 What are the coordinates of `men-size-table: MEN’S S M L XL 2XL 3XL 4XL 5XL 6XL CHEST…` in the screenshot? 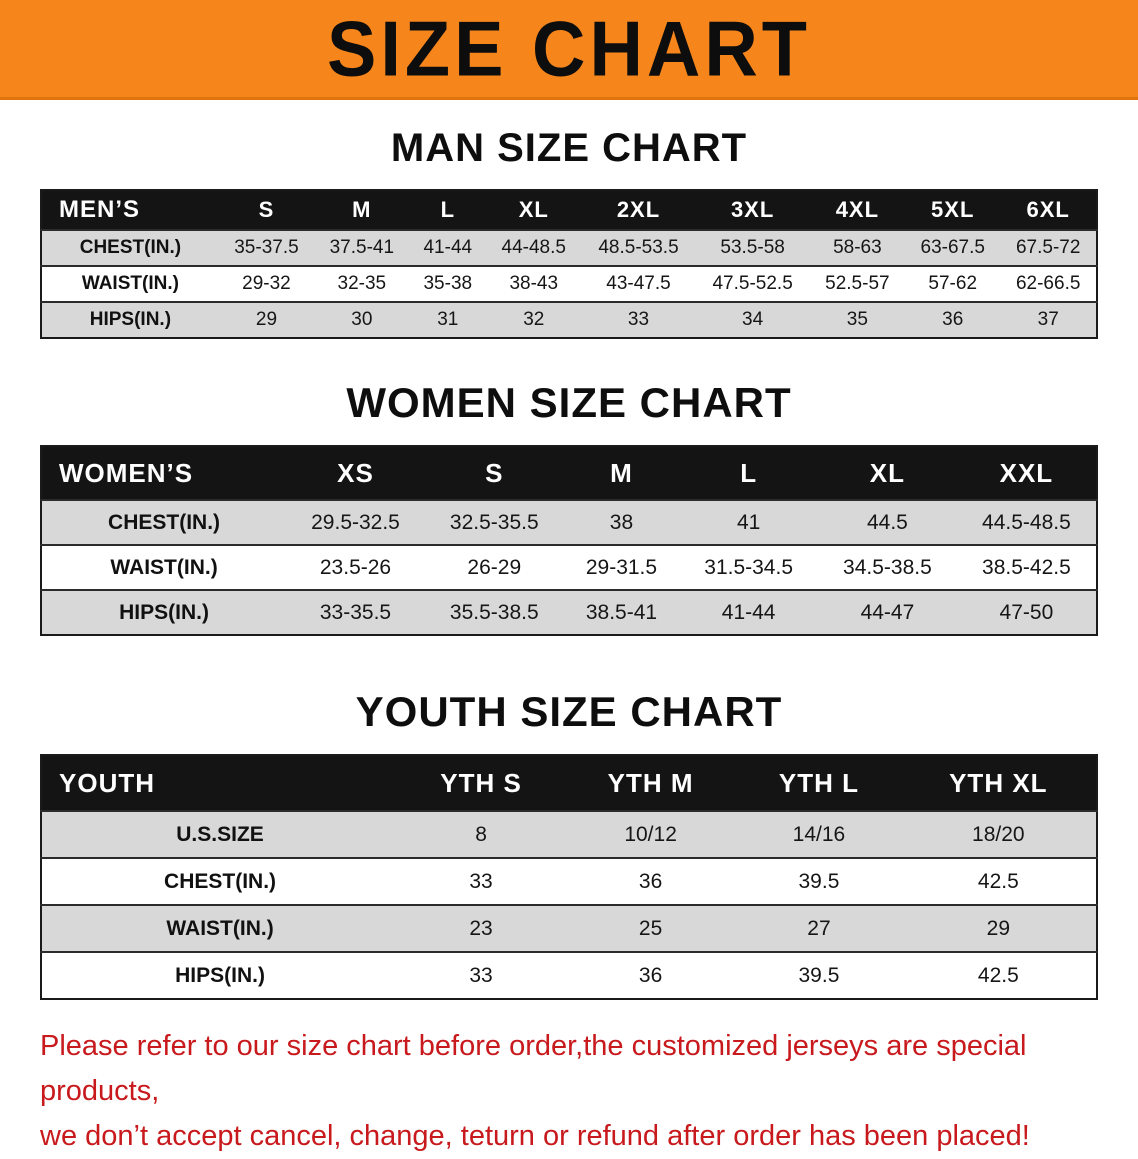 It's located at (569, 264).